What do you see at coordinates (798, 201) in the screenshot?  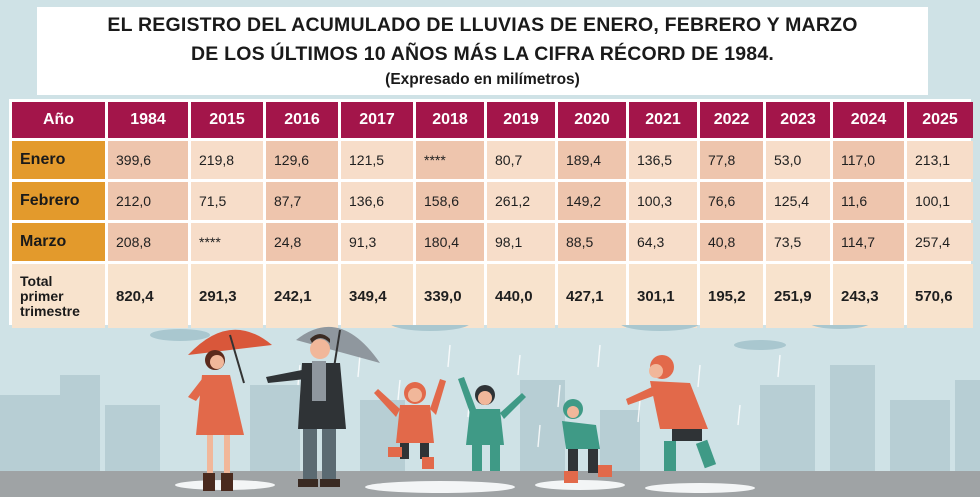 I see `table-cell: 125,4` at bounding box center [798, 201].